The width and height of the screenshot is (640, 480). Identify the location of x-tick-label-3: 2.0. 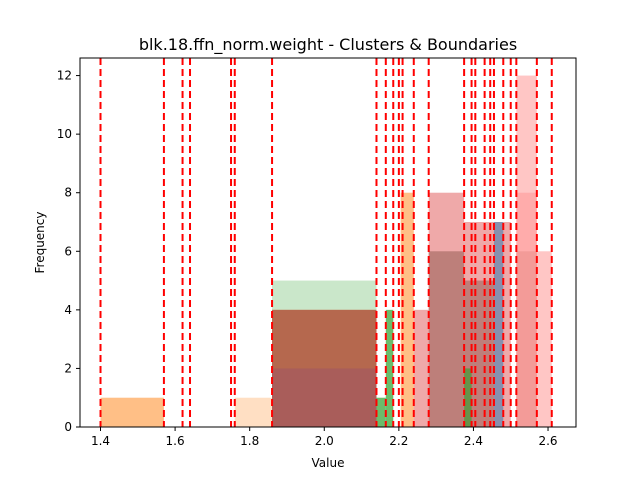
(324, 441).